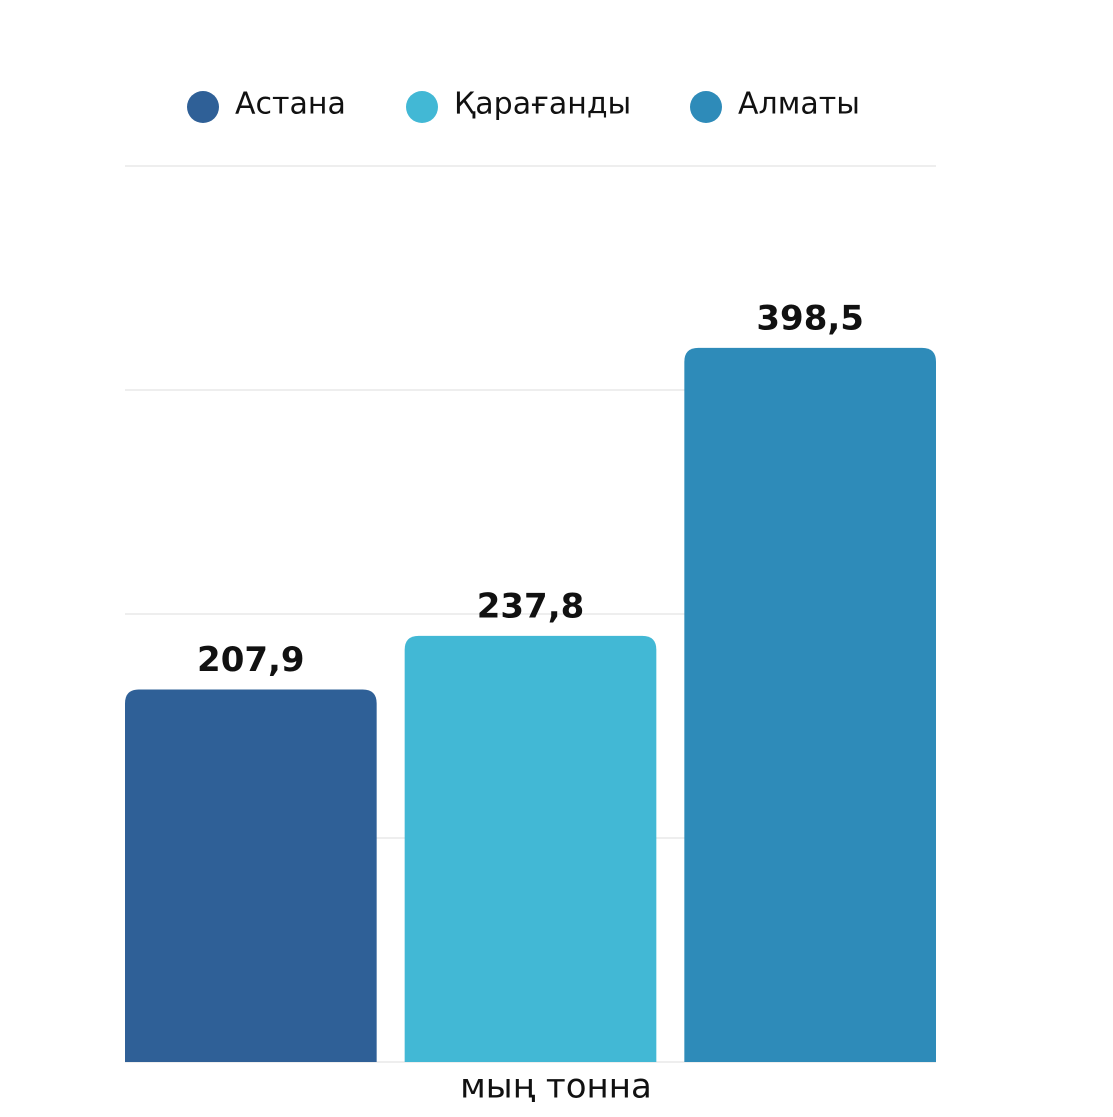 The width and height of the screenshot is (1113, 1117). What do you see at coordinates (542, 104) in the screenshot?
I see `legend-label: Қарағанды` at bounding box center [542, 104].